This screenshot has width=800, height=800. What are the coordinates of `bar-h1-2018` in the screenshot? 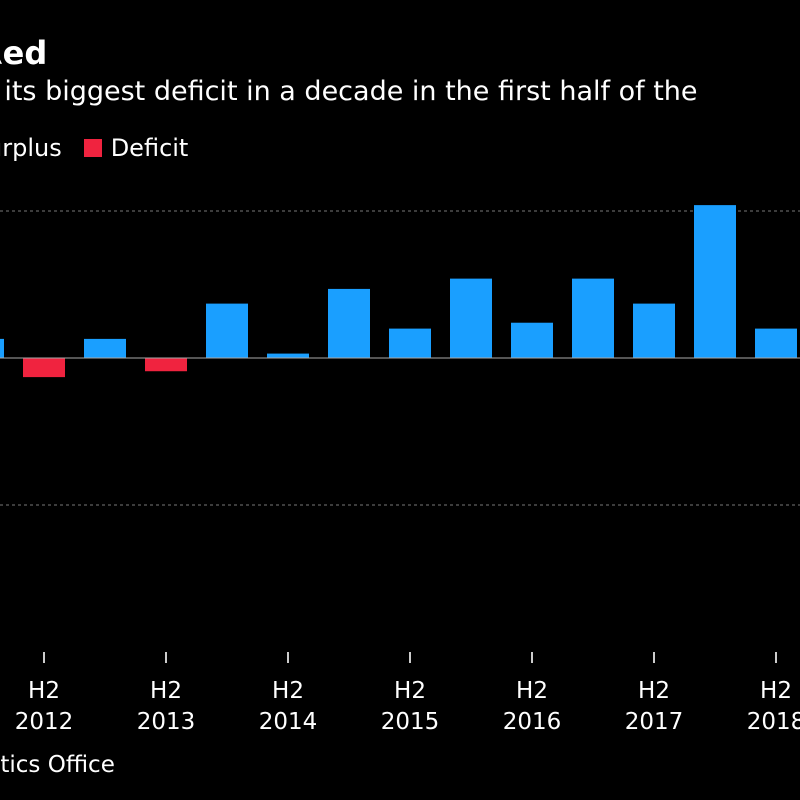 It's located at (715, 281).